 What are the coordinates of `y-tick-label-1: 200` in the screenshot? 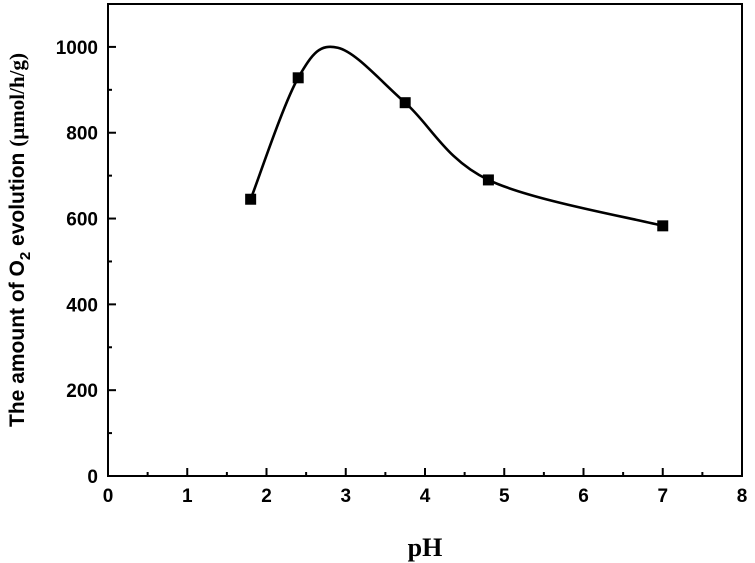 It's located at (82, 391).